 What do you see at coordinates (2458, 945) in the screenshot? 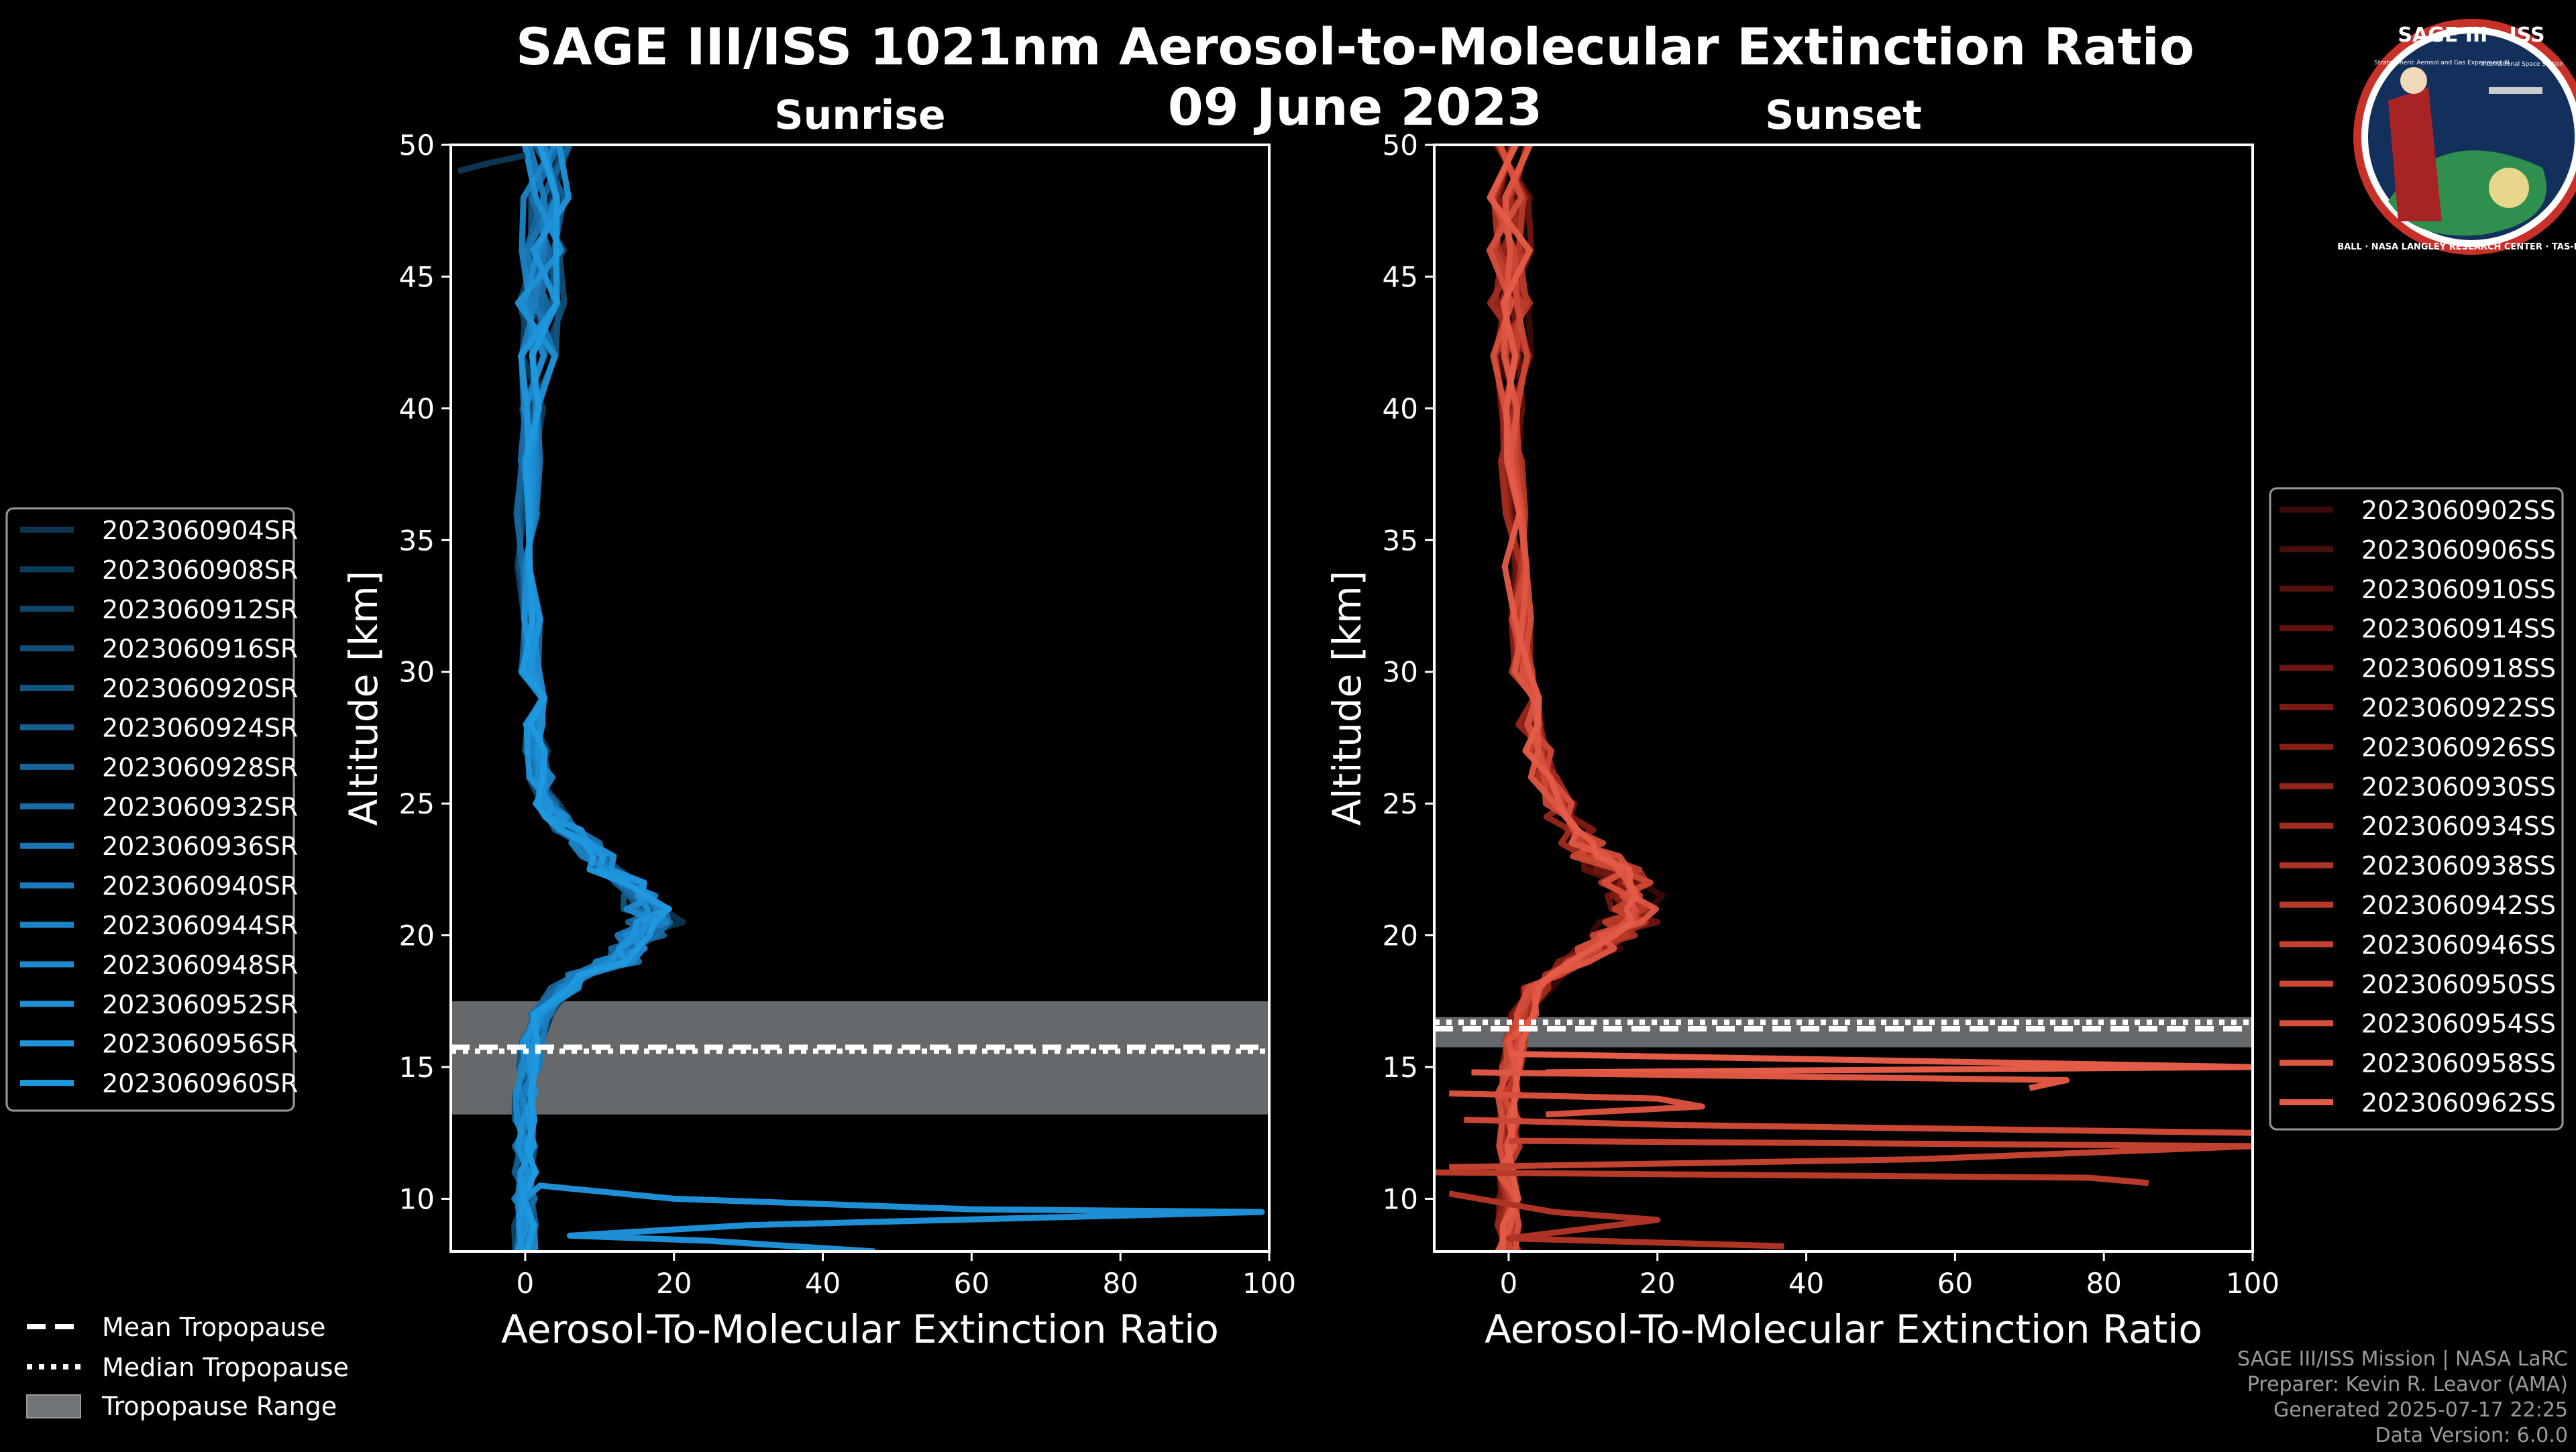
I see `sunset-legend-label: 2023060946SS` at bounding box center [2458, 945].